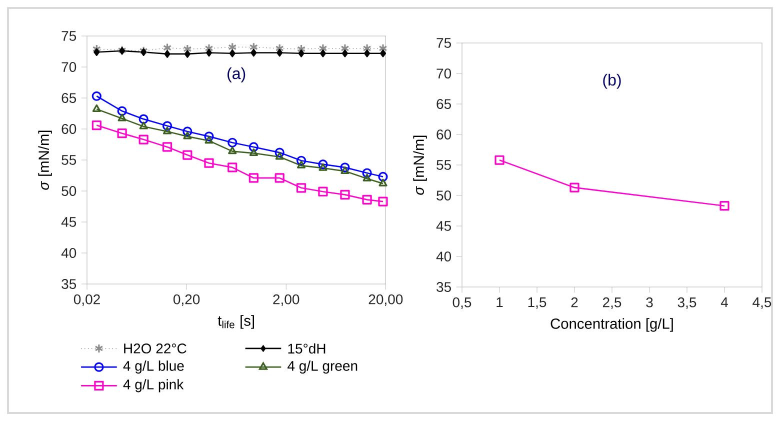  Describe the element at coordinates (186, 300) in the screenshot. I see `x-tick-label: 0,20` at that location.